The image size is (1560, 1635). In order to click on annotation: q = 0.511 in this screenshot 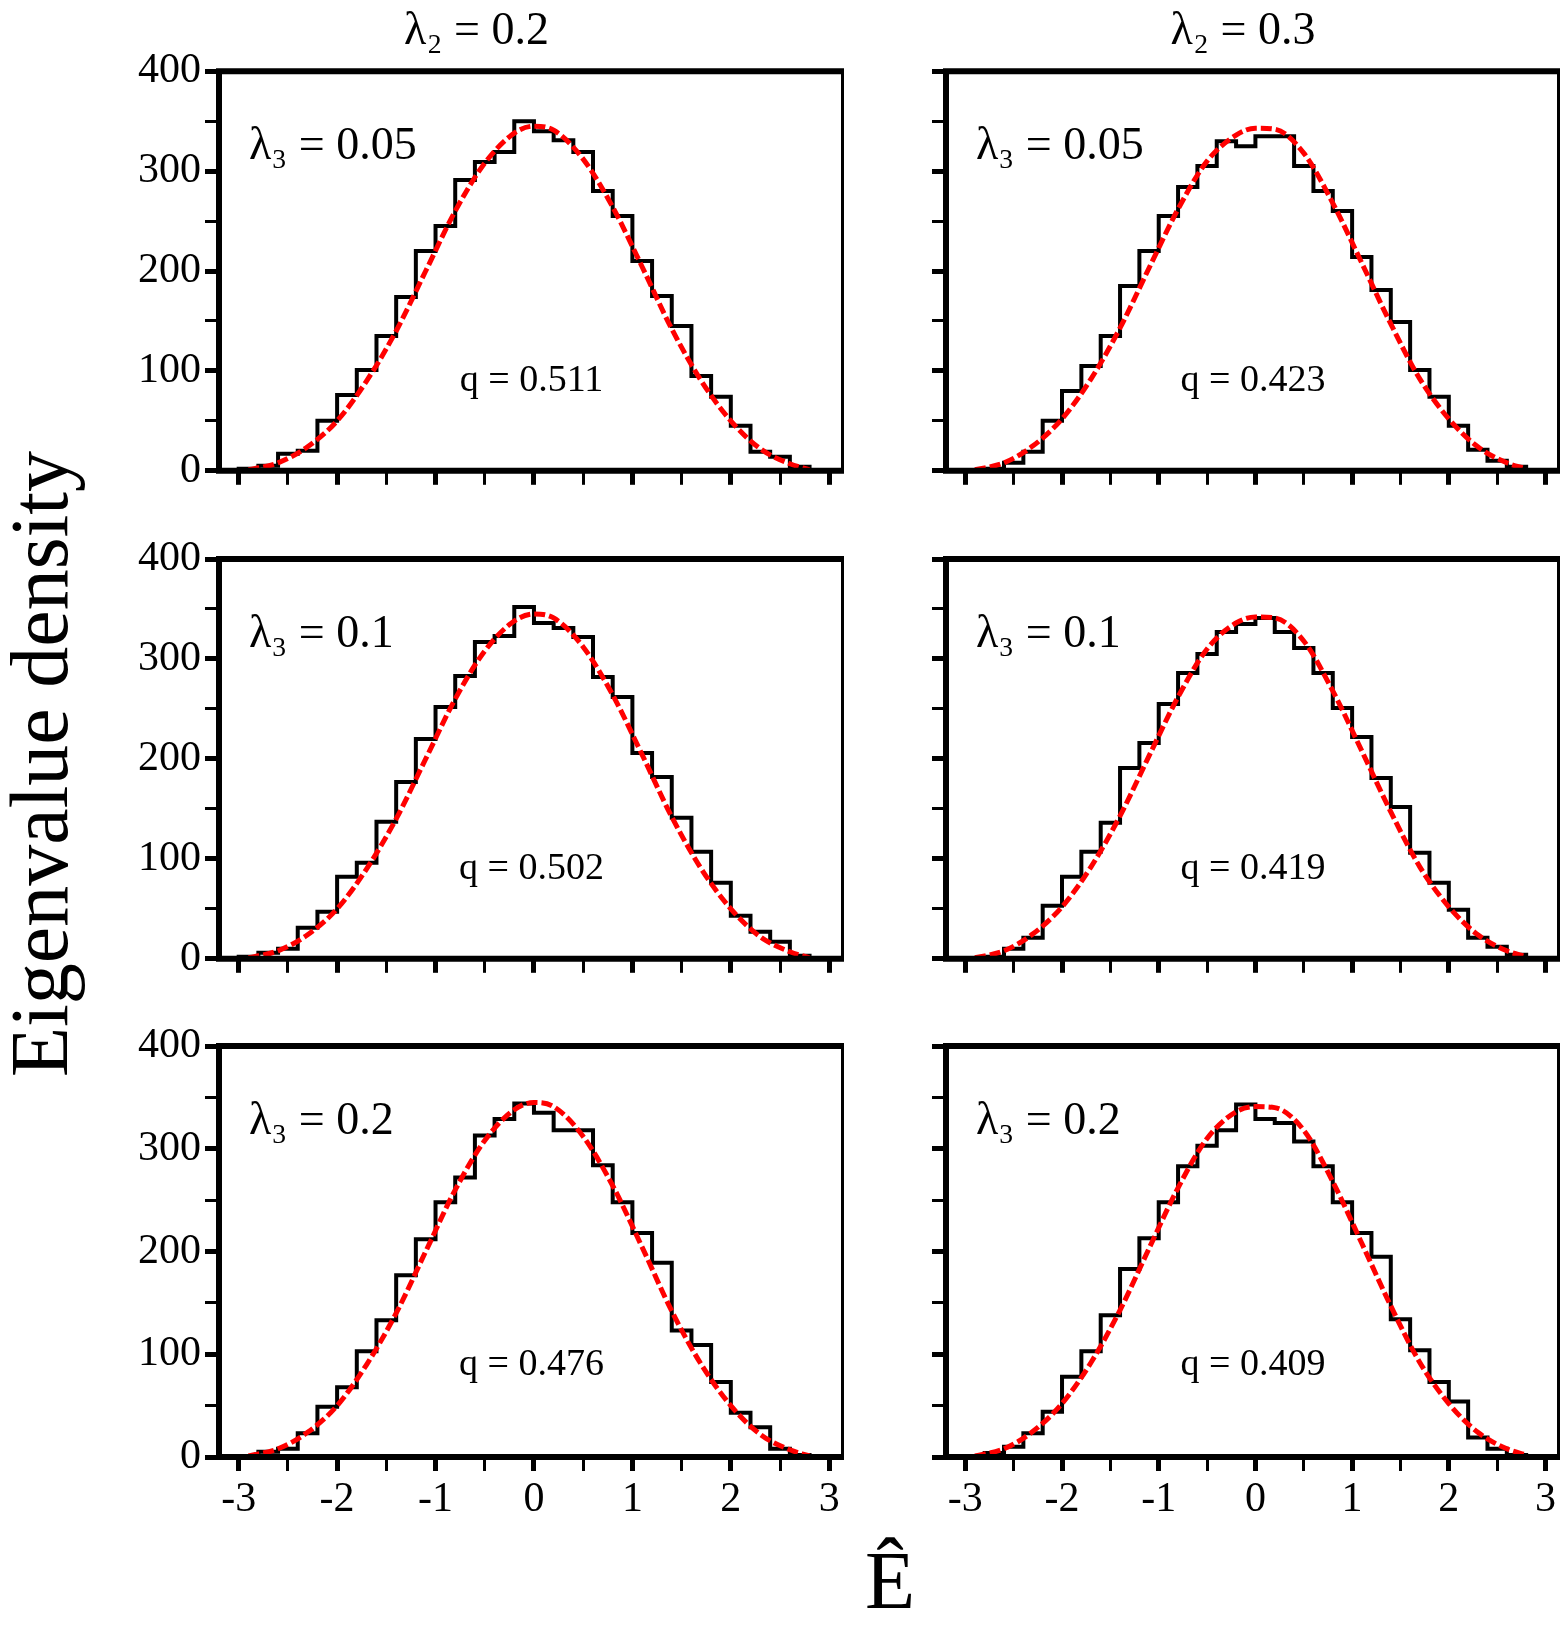, I will do `click(531, 377)`.